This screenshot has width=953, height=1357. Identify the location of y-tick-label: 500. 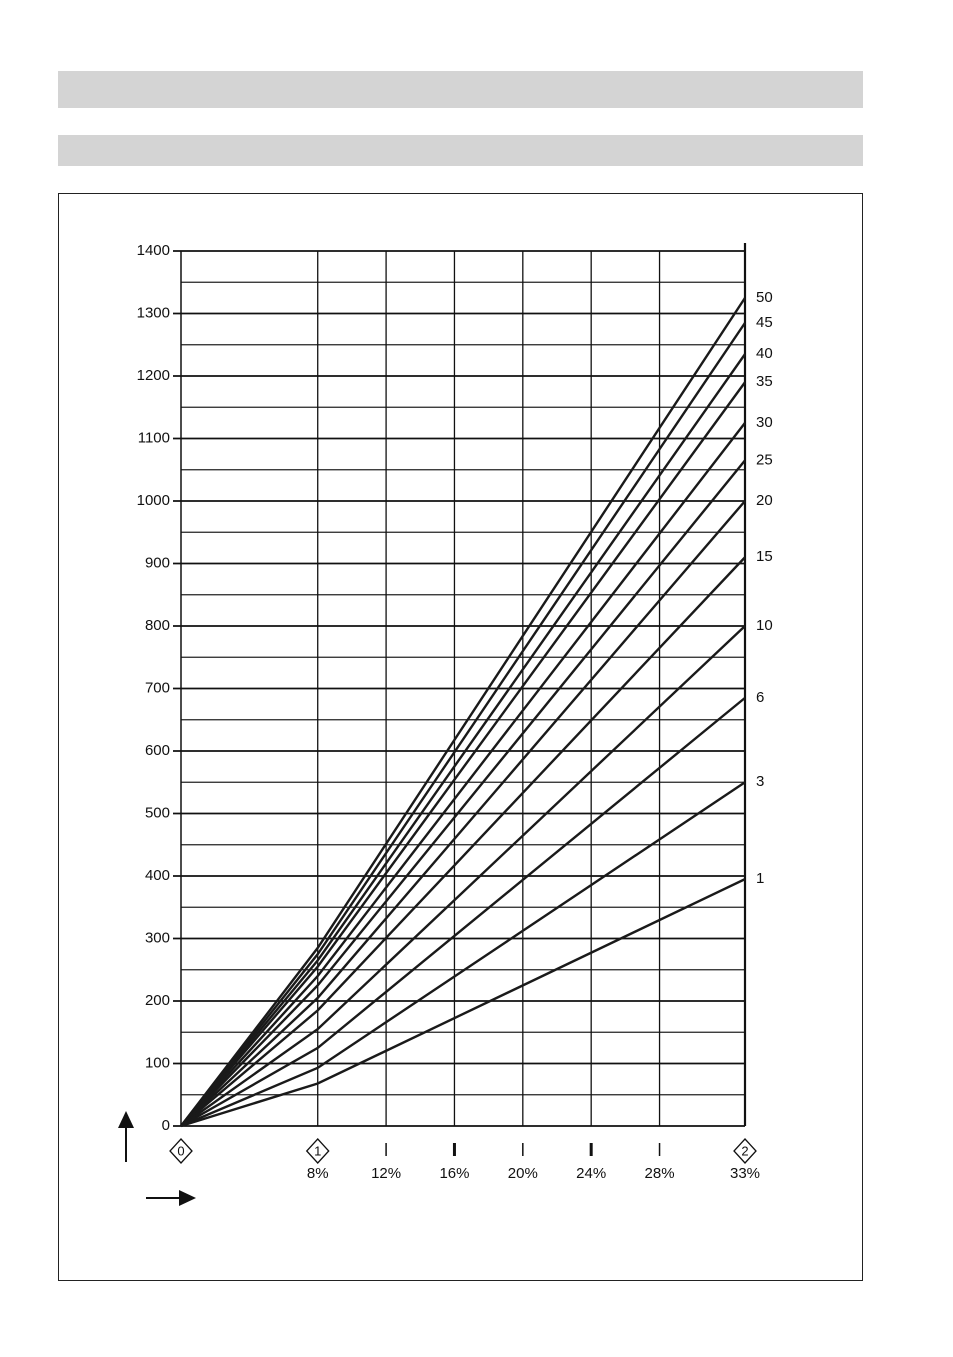
(157, 812).